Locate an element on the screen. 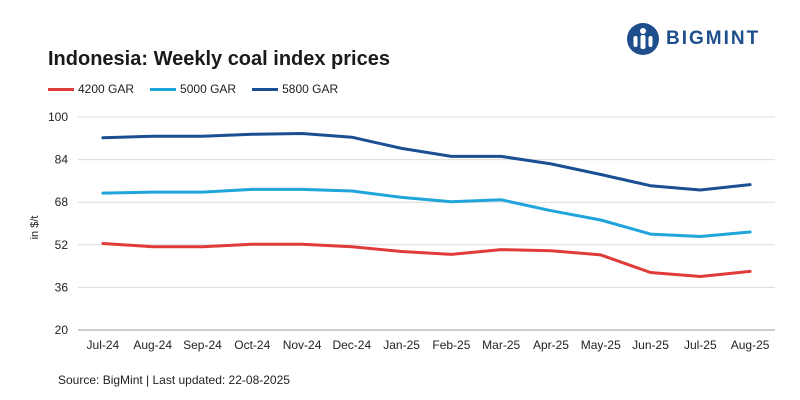  x-tick-label: Sep-24 is located at coordinates (202, 345).